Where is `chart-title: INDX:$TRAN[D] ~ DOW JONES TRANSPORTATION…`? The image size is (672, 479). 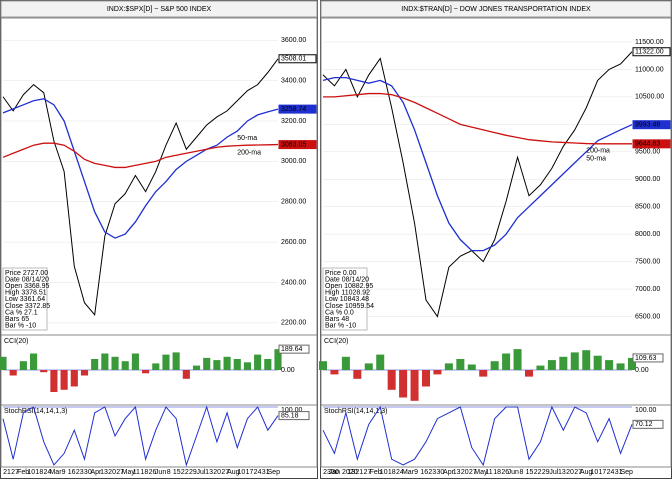
chart-title: INDX:$TRAN[D] ~ DOW JONES TRANSPORTATION… is located at coordinates (496, 9).